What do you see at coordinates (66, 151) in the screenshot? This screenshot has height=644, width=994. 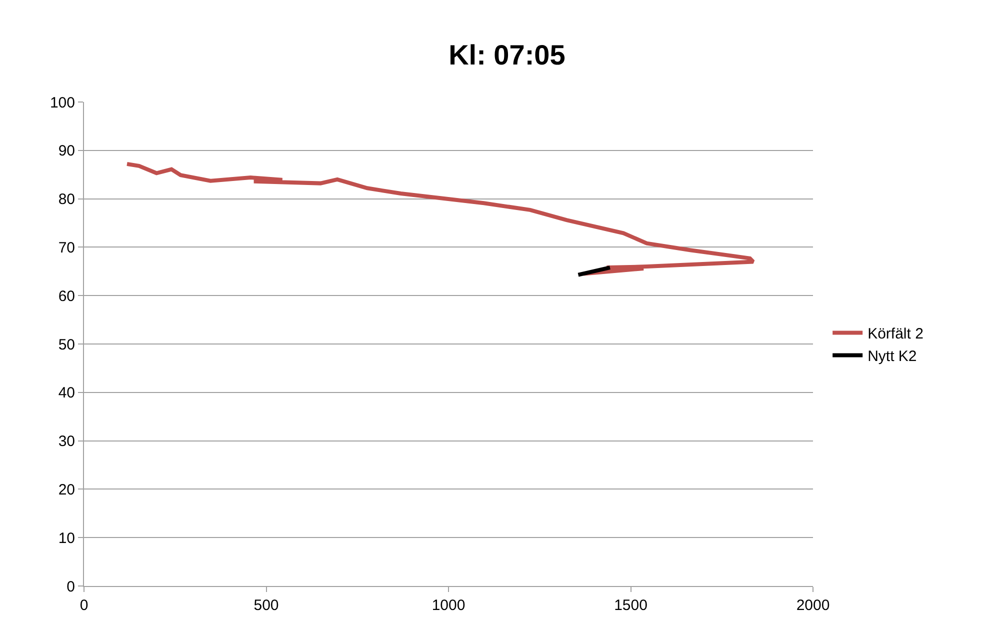 I see `y-tick-label: 90` at bounding box center [66, 151].